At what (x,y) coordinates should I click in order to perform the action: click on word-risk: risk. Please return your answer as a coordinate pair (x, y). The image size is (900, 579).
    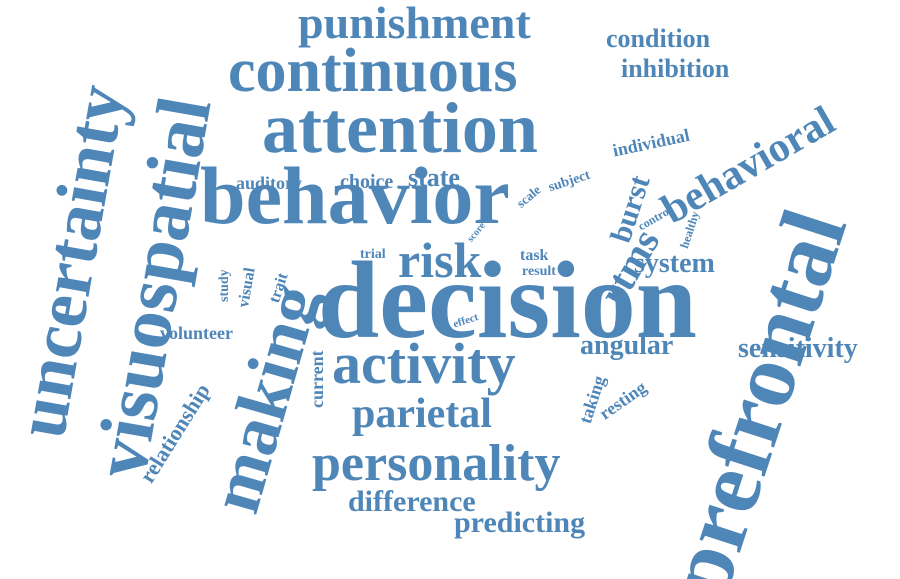
    Looking at the image, I should click on (440, 260).